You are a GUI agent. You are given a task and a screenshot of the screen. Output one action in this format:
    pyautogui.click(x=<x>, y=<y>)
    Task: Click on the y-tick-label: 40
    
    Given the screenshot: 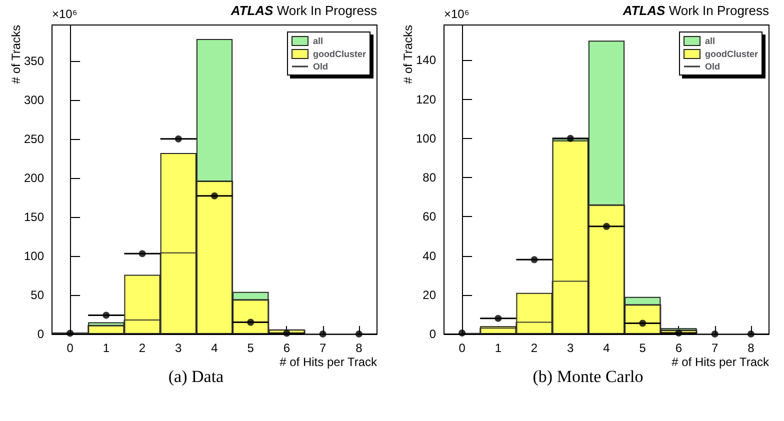 What is the action you would take?
    pyautogui.click(x=429, y=255)
    